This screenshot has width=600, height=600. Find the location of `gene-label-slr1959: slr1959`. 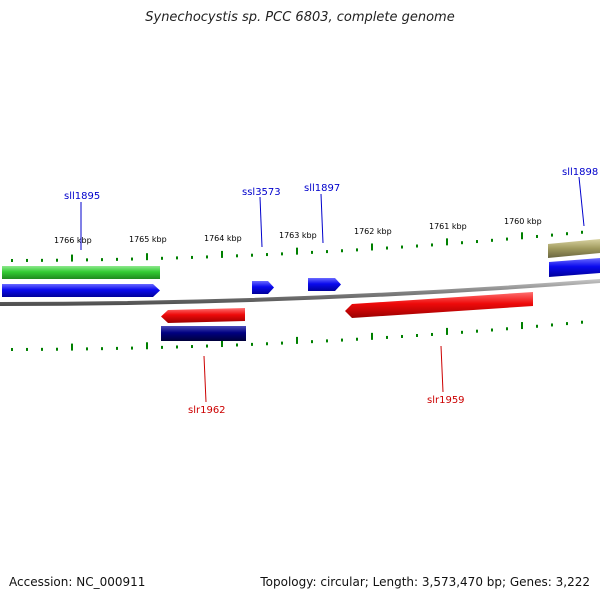

gene-label-slr1959: slr1959 is located at coordinates (446, 400).